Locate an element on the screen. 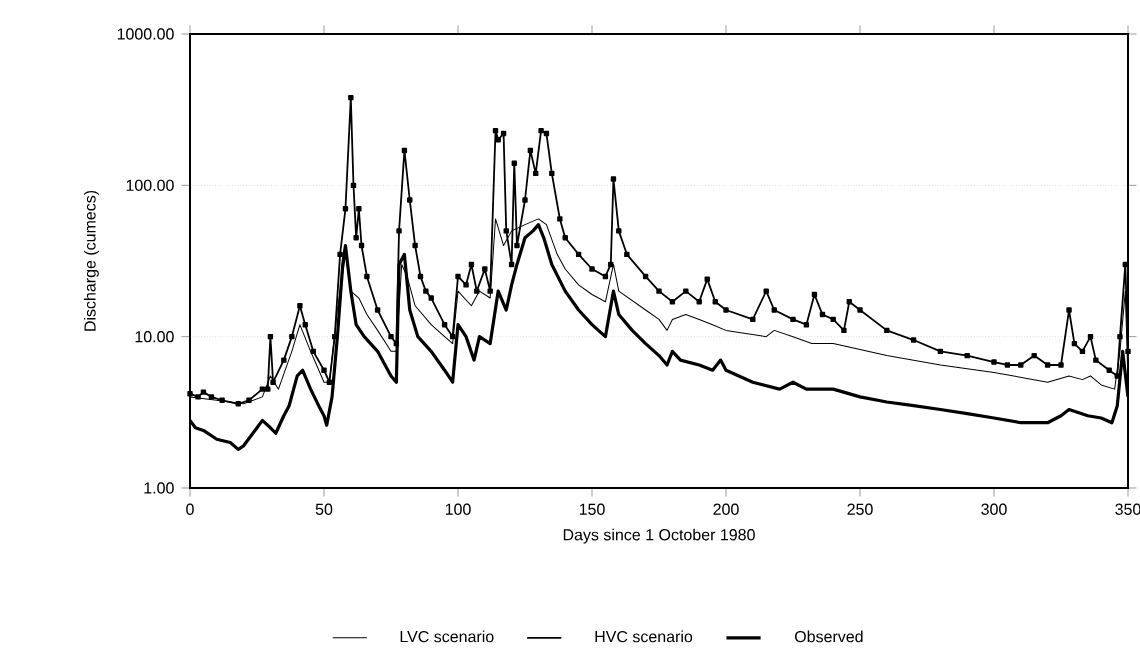 The image size is (1140, 662). x-tick-label: 250 is located at coordinates (860, 509).